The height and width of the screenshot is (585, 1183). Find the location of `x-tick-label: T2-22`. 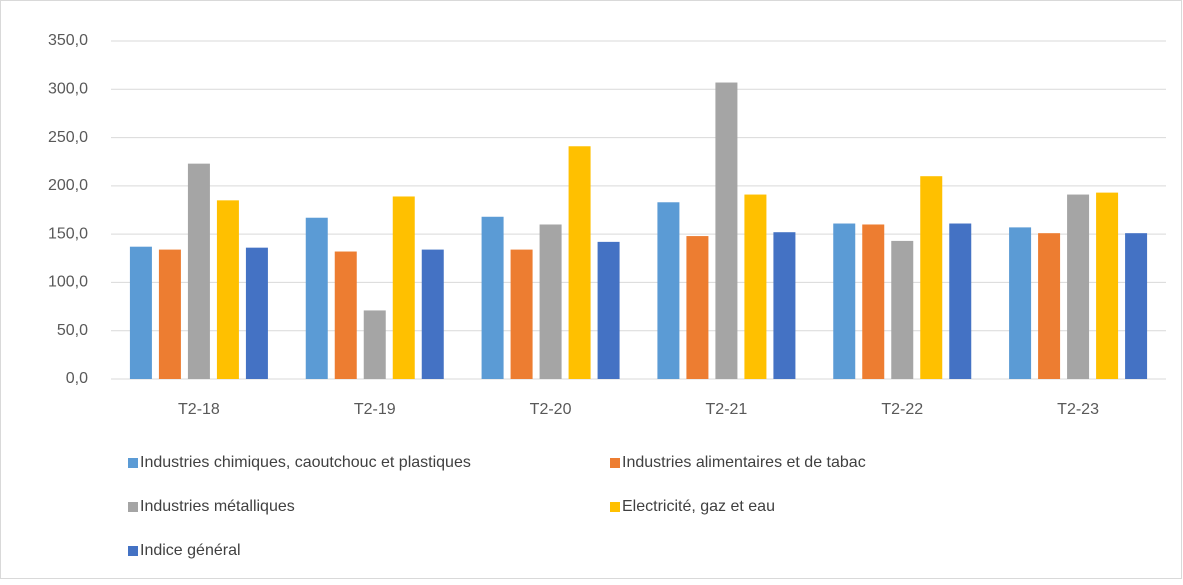

x-tick-label: T2-22 is located at coordinates (902, 409).